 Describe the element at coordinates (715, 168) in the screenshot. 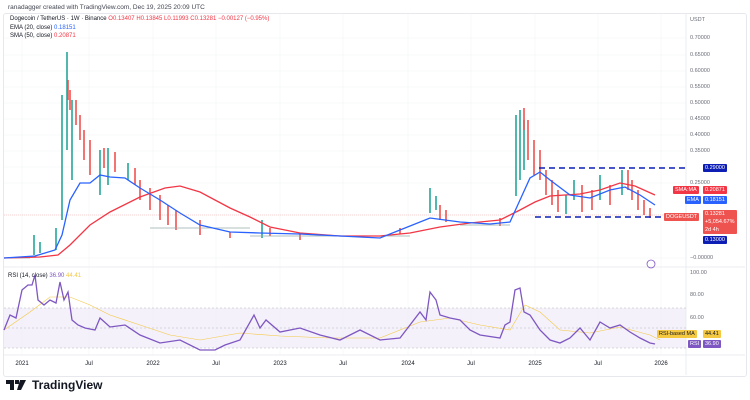

I see `resistance-tag: 0.29000` at that location.